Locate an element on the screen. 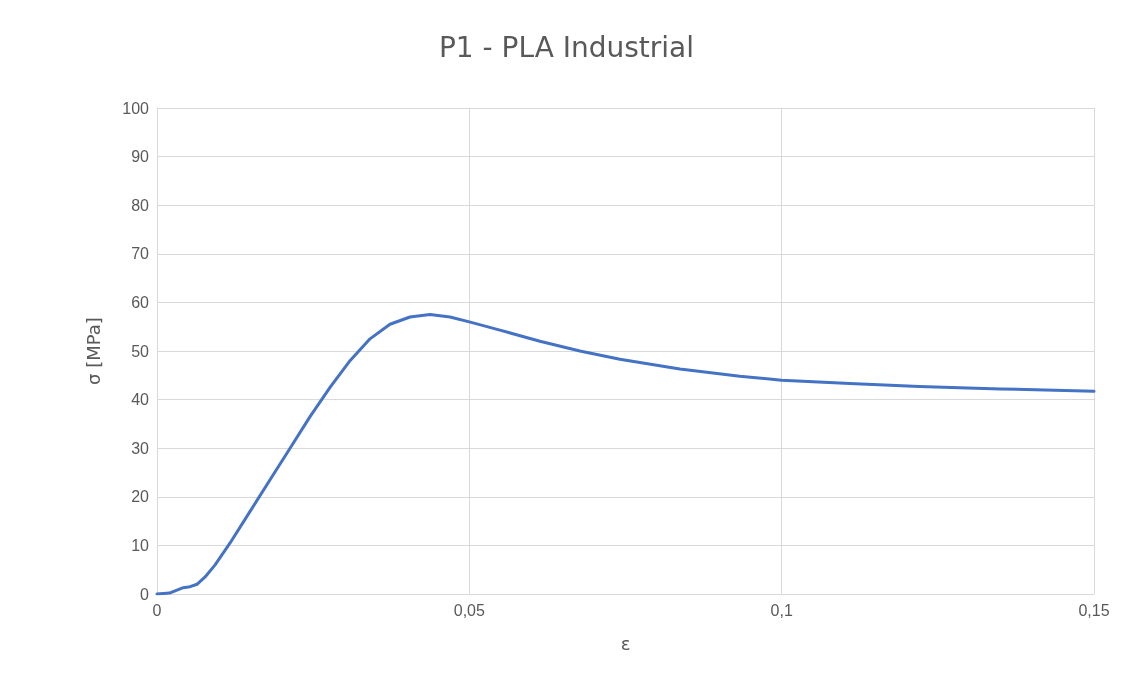 Image resolution: width=1133 pixels, height=682 pixels. y-tick-label: 0 is located at coordinates (145, 594).